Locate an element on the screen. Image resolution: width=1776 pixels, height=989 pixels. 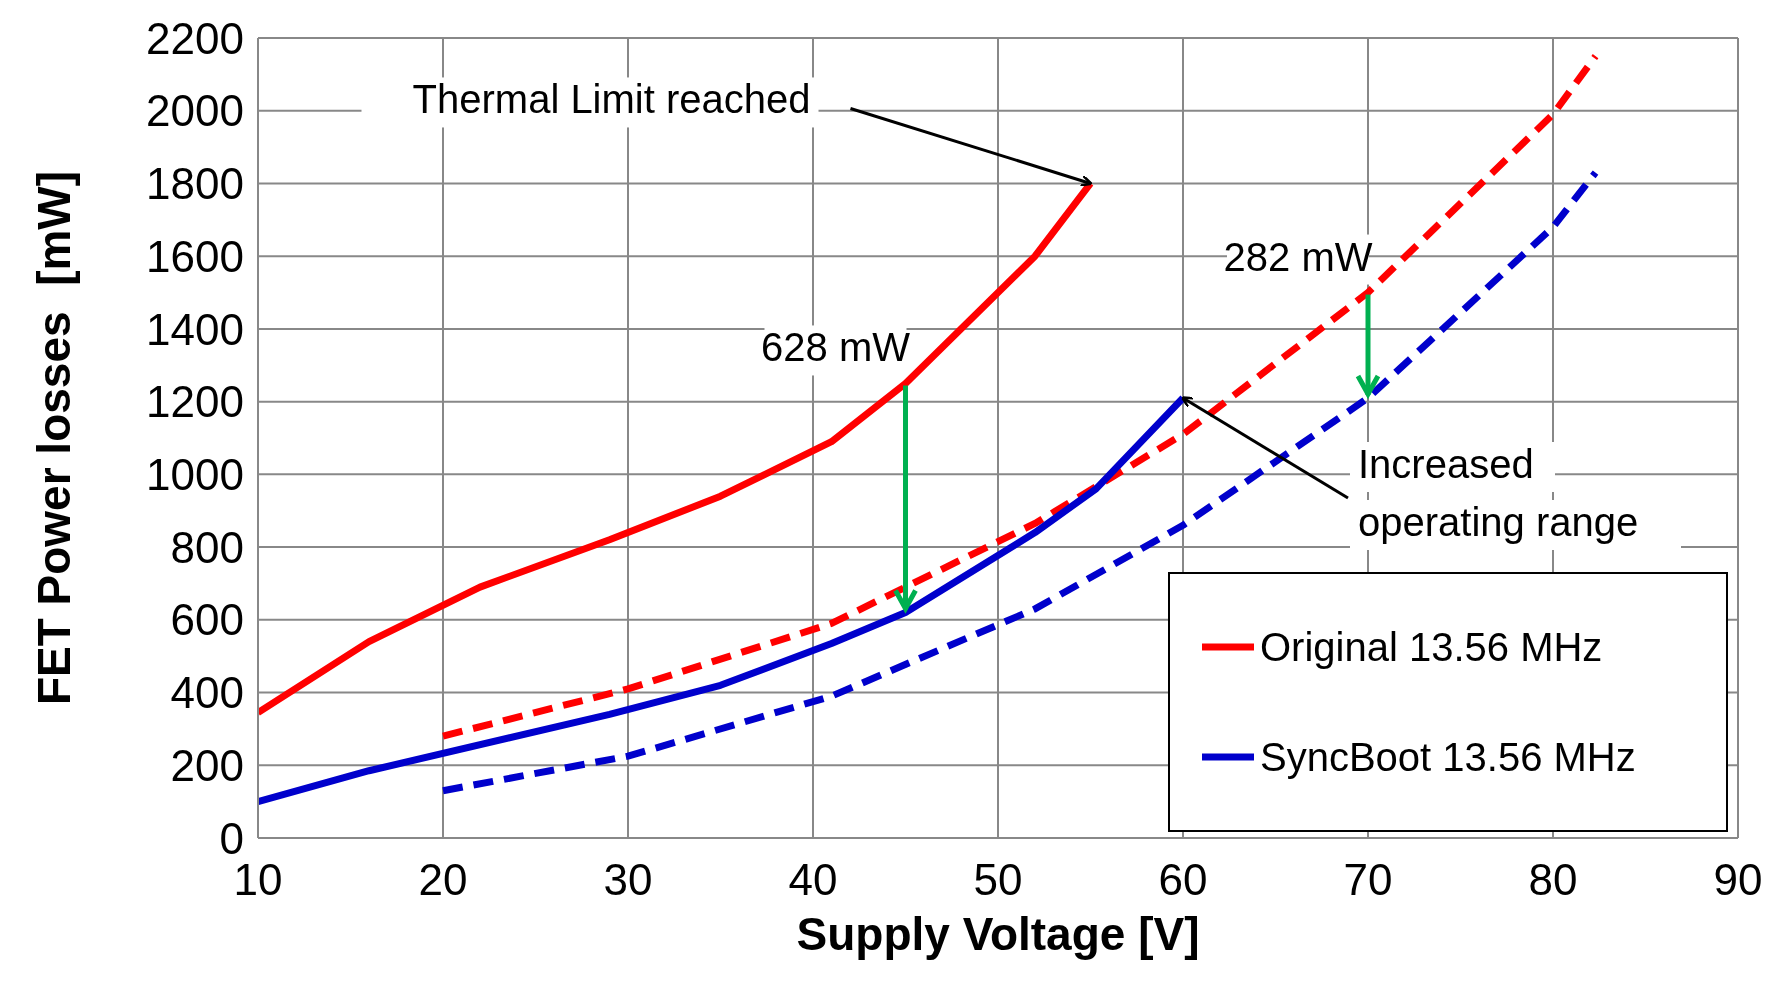
x-tick-label: 40 is located at coordinates (813, 880).